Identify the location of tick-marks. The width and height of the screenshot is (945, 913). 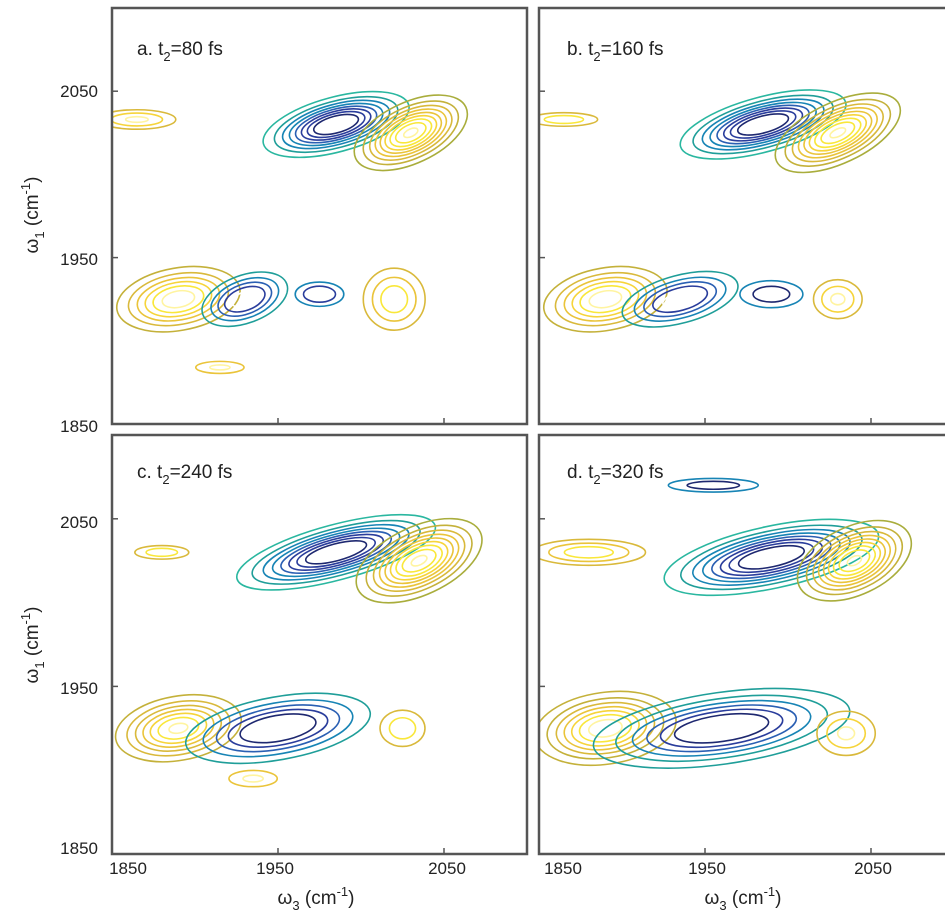
(705, 686).